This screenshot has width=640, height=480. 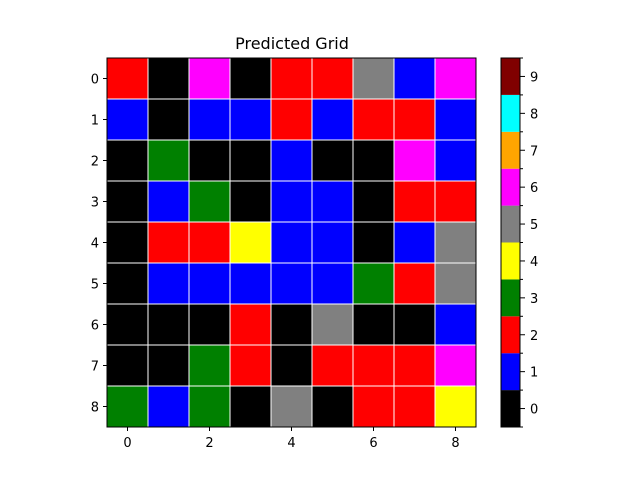 What do you see at coordinates (373, 78) in the screenshot?
I see `heatmap-cell-r0-c6` at bounding box center [373, 78].